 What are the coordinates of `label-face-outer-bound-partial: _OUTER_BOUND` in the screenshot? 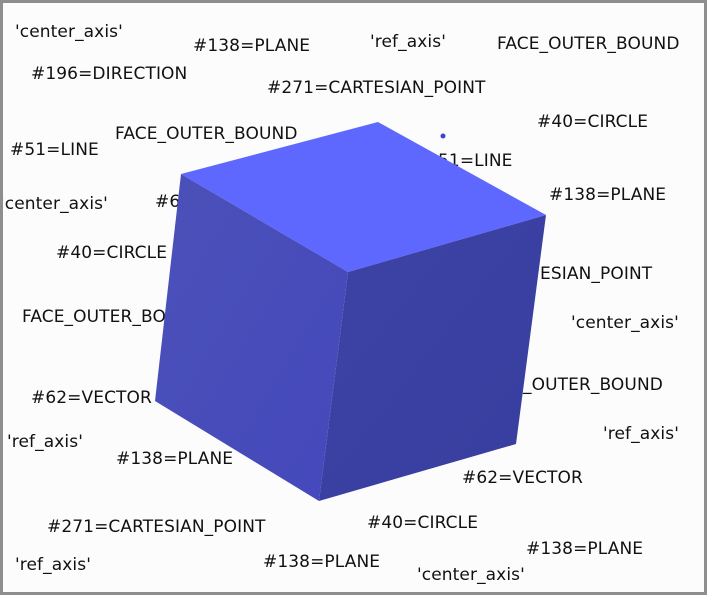 It's located at (593, 385).